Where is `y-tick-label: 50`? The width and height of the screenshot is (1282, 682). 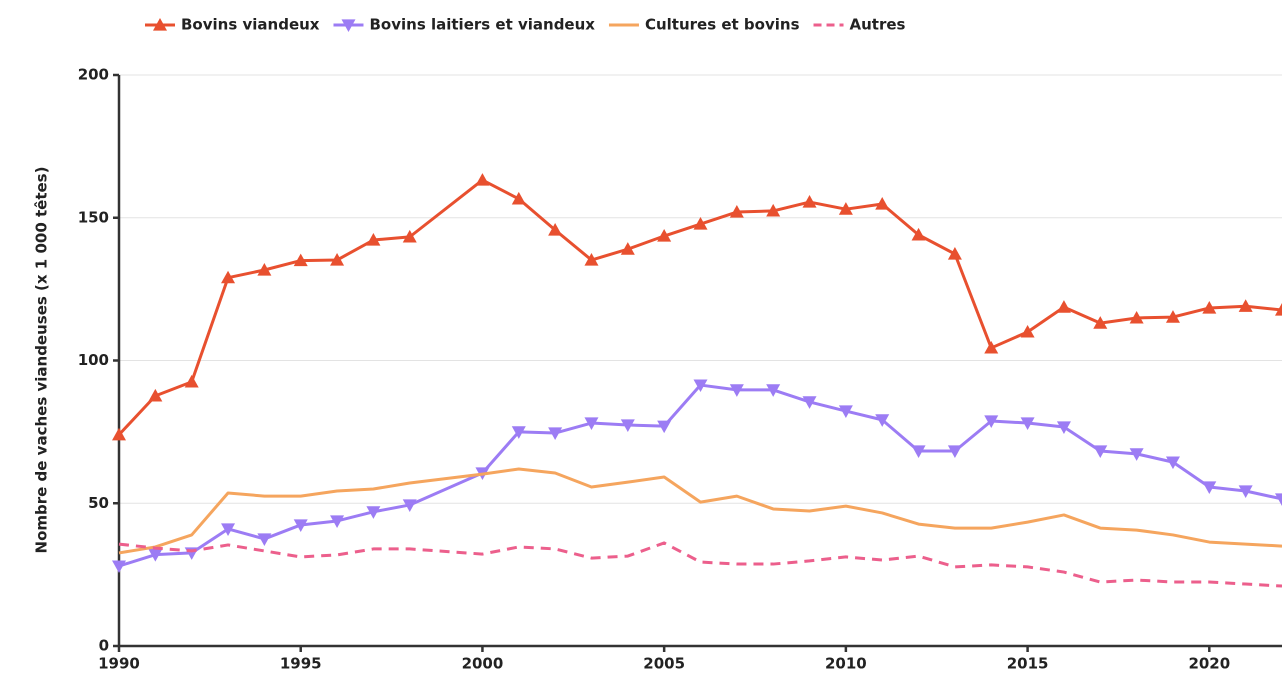
y-tick-label: 50 is located at coordinates (98, 503).